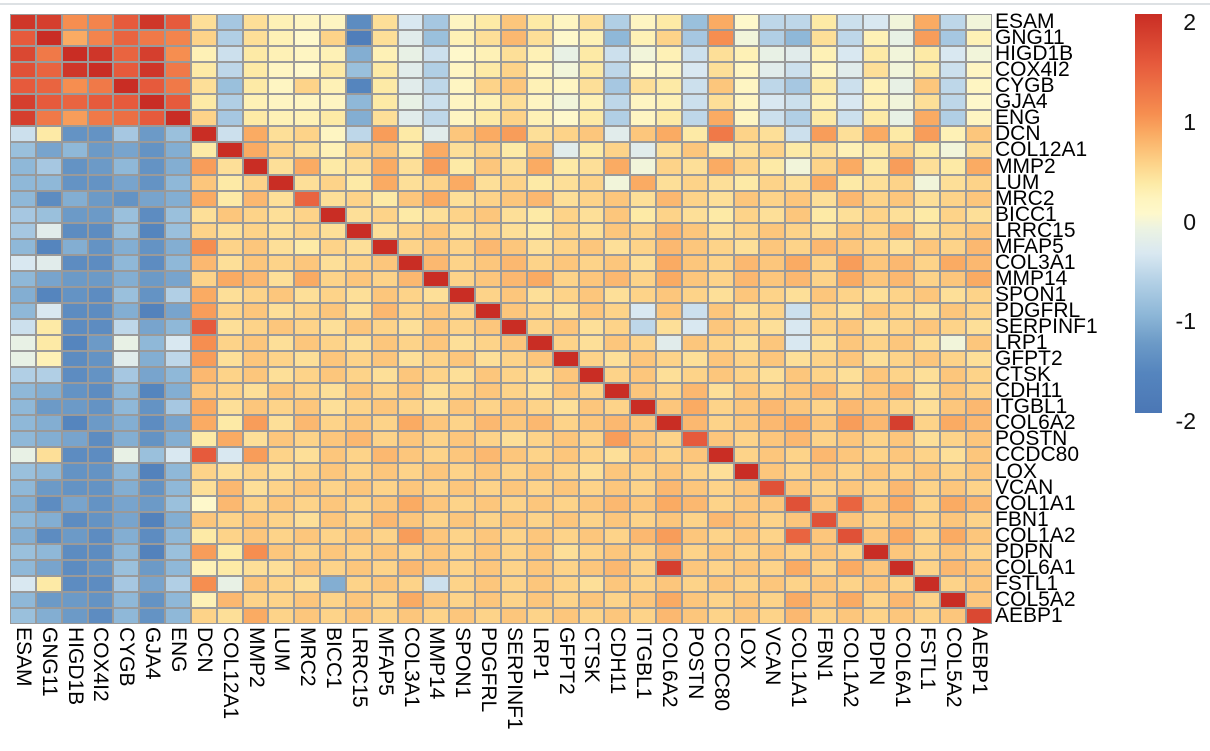 The height and width of the screenshot is (751, 1210). Describe the element at coordinates (1035, 230) in the screenshot. I see `y-axis-label: LRRC15` at that location.